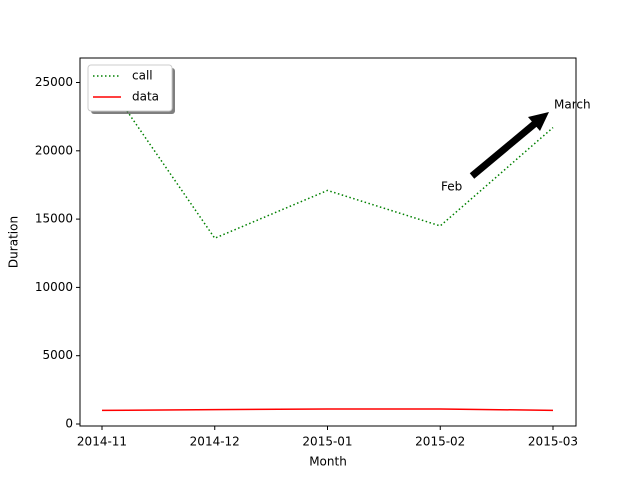 This screenshot has width=640, height=480. Describe the element at coordinates (54, 287) in the screenshot. I see `y-tick-label: 10000` at that location.